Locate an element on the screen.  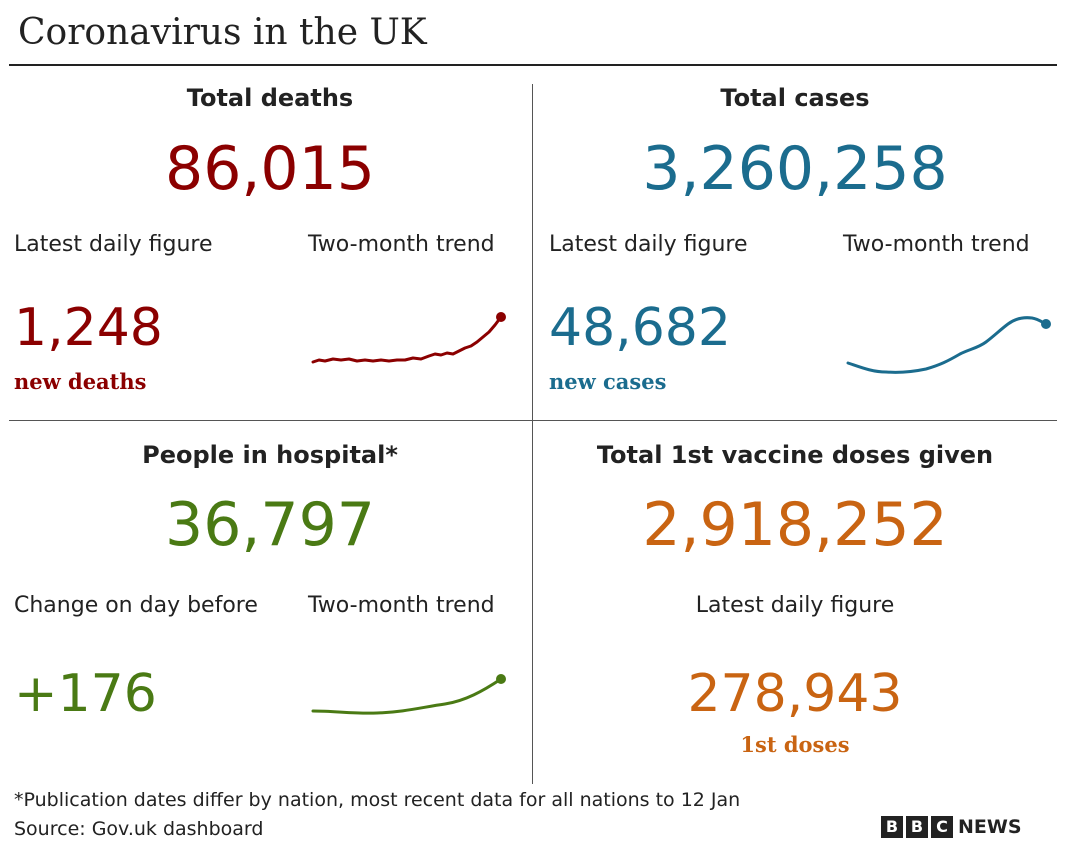
cases-heading: Total cases is located at coordinates (795, 98).